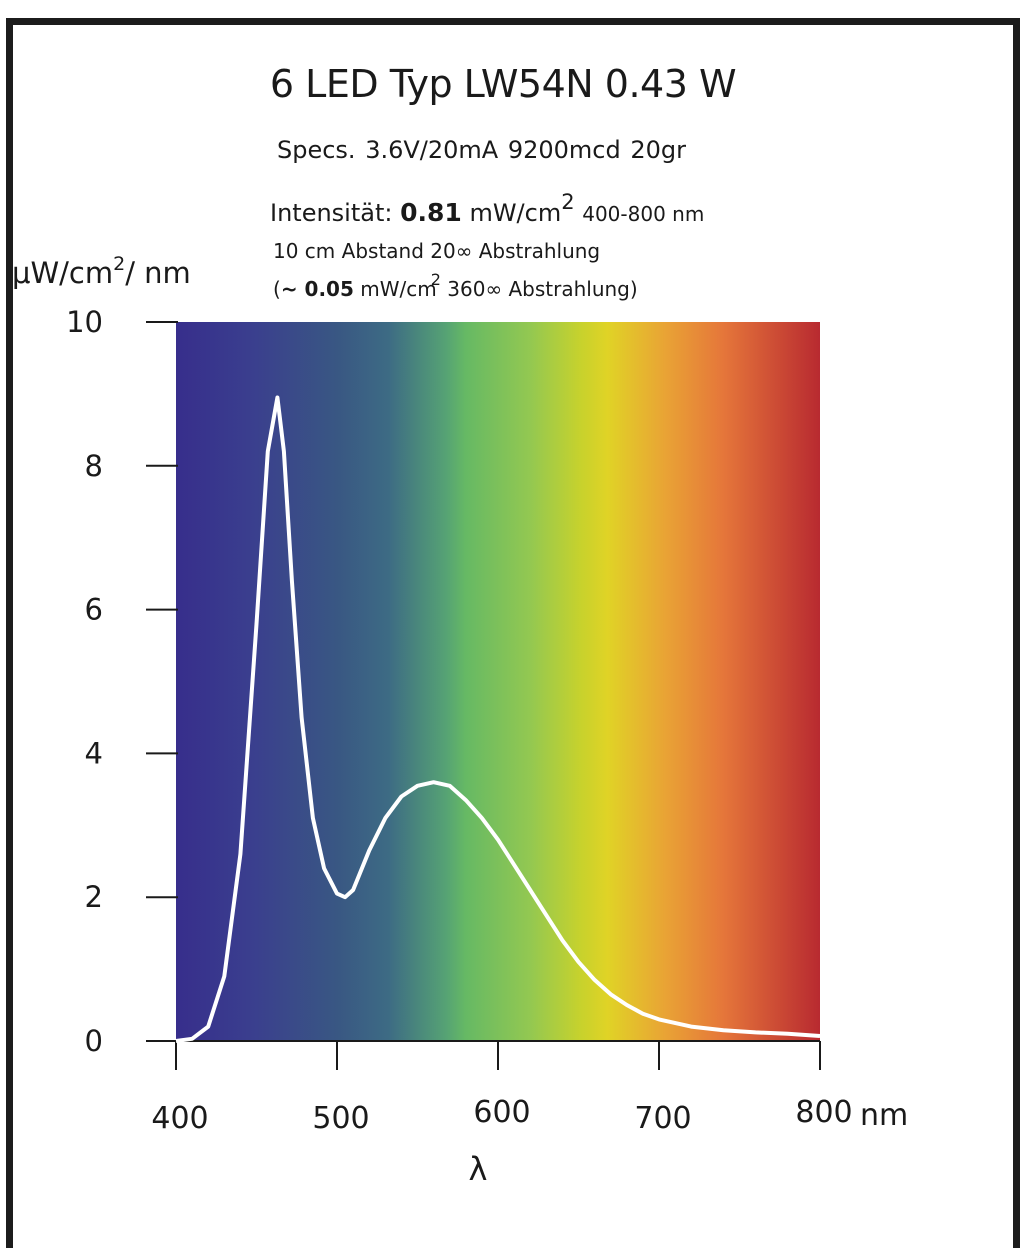 This screenshot has width=1026, height=1248. Describe the element at coordinates (643, 214) in the screenshot. I see `intensity-range: 400-800 nm` at that location.